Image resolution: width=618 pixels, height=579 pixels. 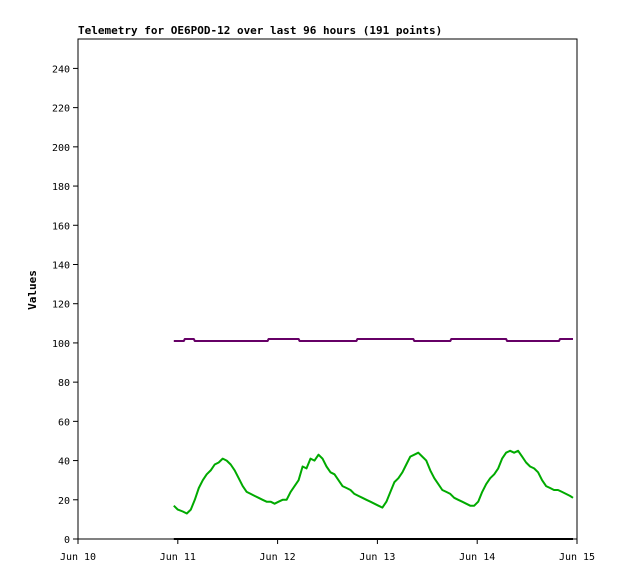 What do you see at coordinates (327, 551) in the screenshot?
I see `x-axis-ticks: Jun 10 Jun 11 Jun 12 Jun 13 Jun 14 Jun 15` at bounding box center [327, 551].